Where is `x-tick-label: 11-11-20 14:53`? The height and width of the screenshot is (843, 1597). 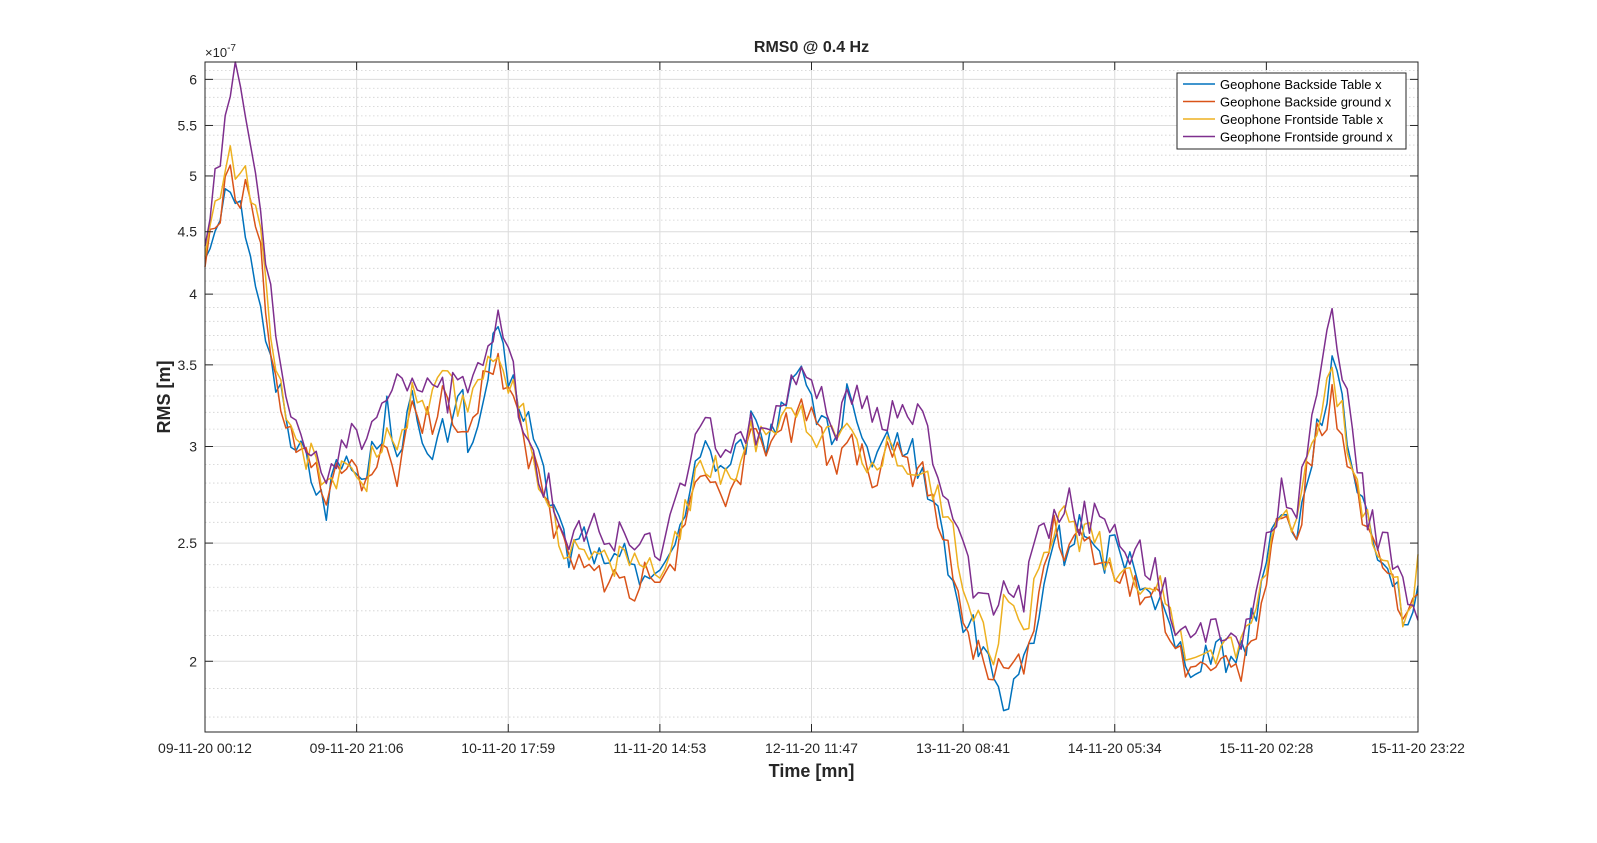 x-tick-label: 11-11-20 14:53 is located at coordinates (659, 748).